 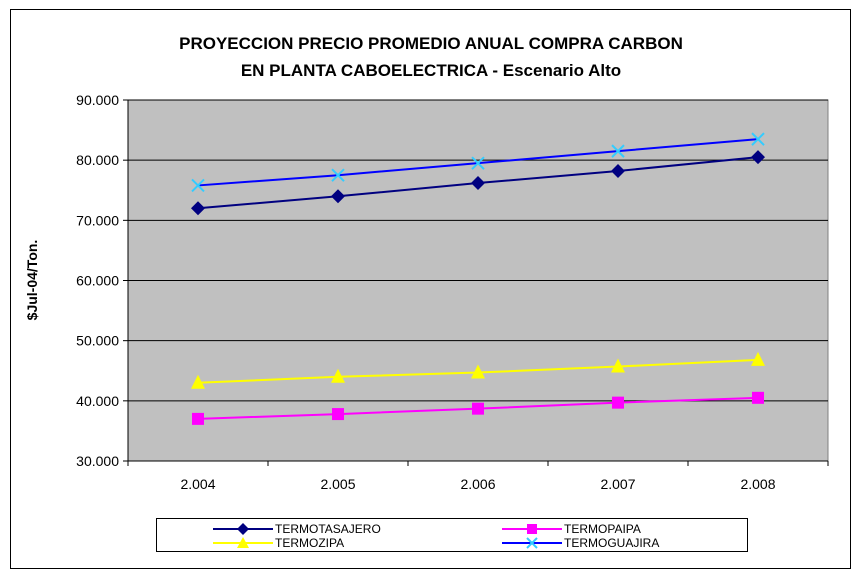 I want to click on legend-marker-termozipa, so click(x=243, y=542).